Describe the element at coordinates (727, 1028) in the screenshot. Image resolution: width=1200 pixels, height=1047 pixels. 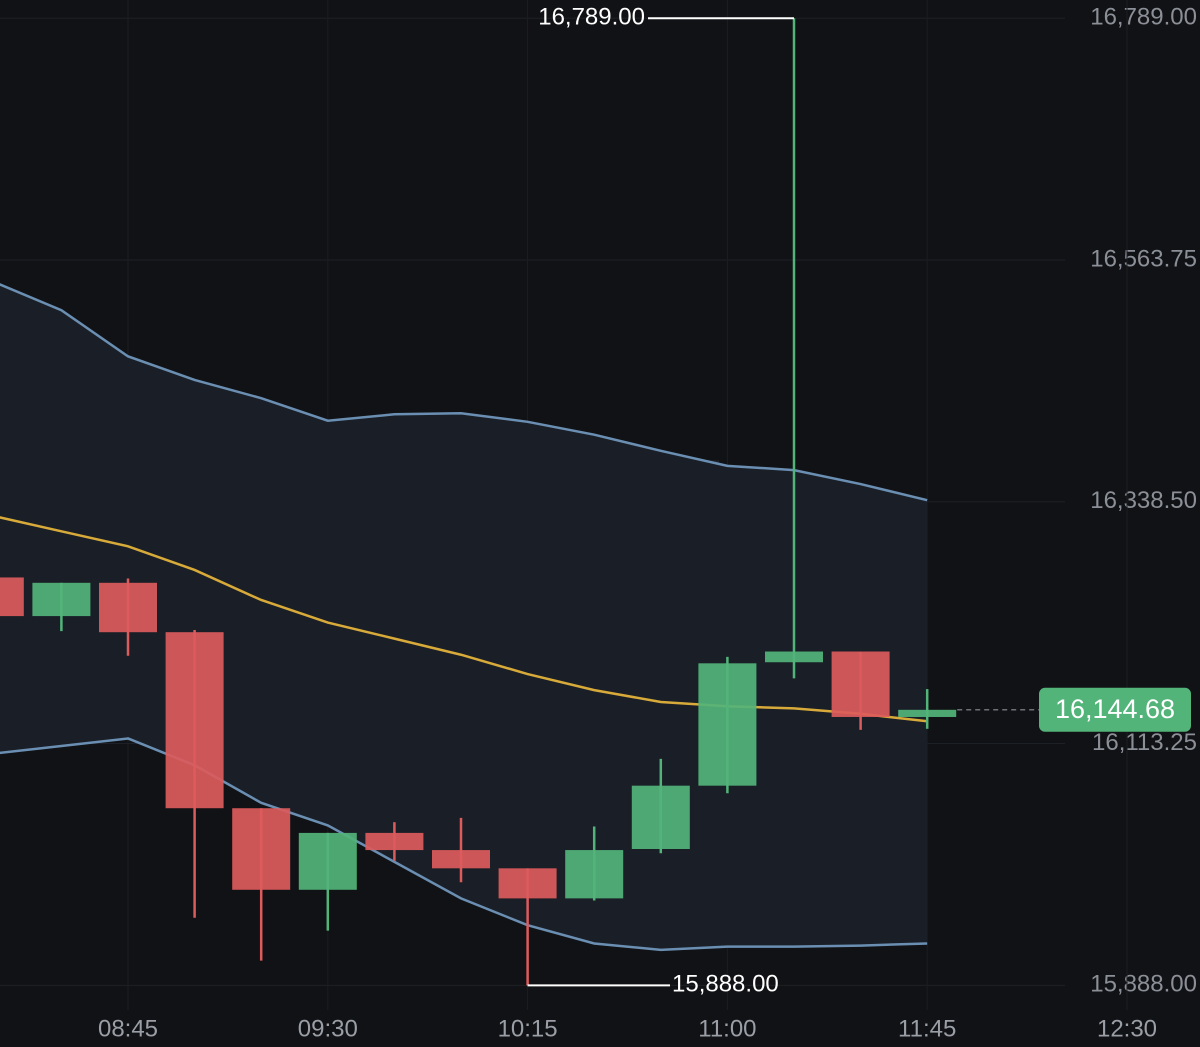
I see `x-tick-label: 11:00` at that location.